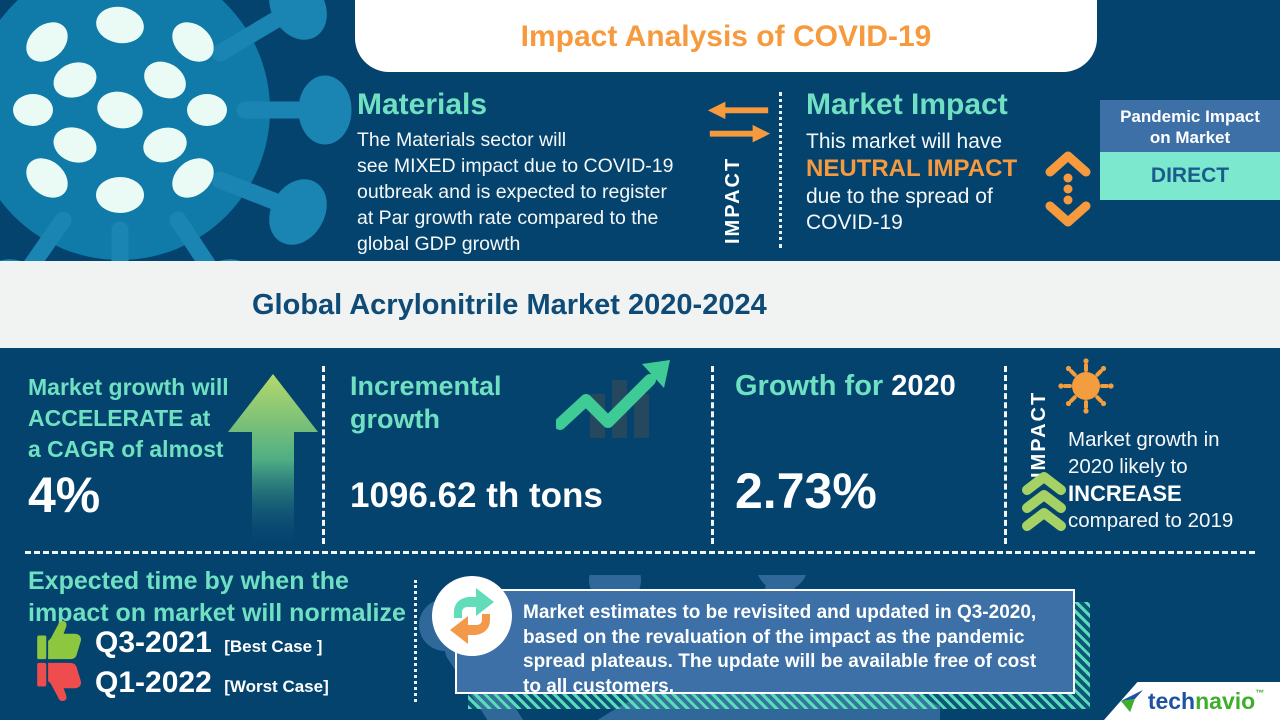 Image resolution: width=1280 pixels, height=720 pixels. I want to click on incremental-growth-heading: Incremental growth, so click(426, 402).